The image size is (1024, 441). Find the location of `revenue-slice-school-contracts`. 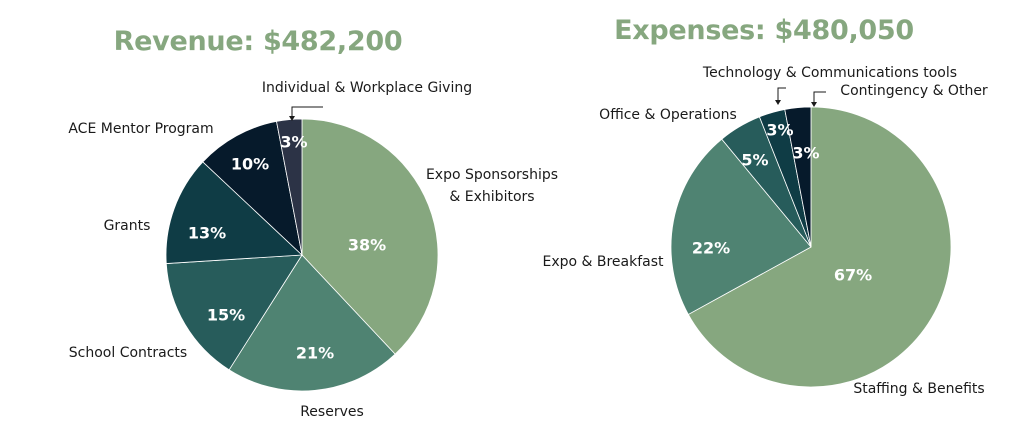

revenue-slice-school-contracts is located at coordinates (234, 312).